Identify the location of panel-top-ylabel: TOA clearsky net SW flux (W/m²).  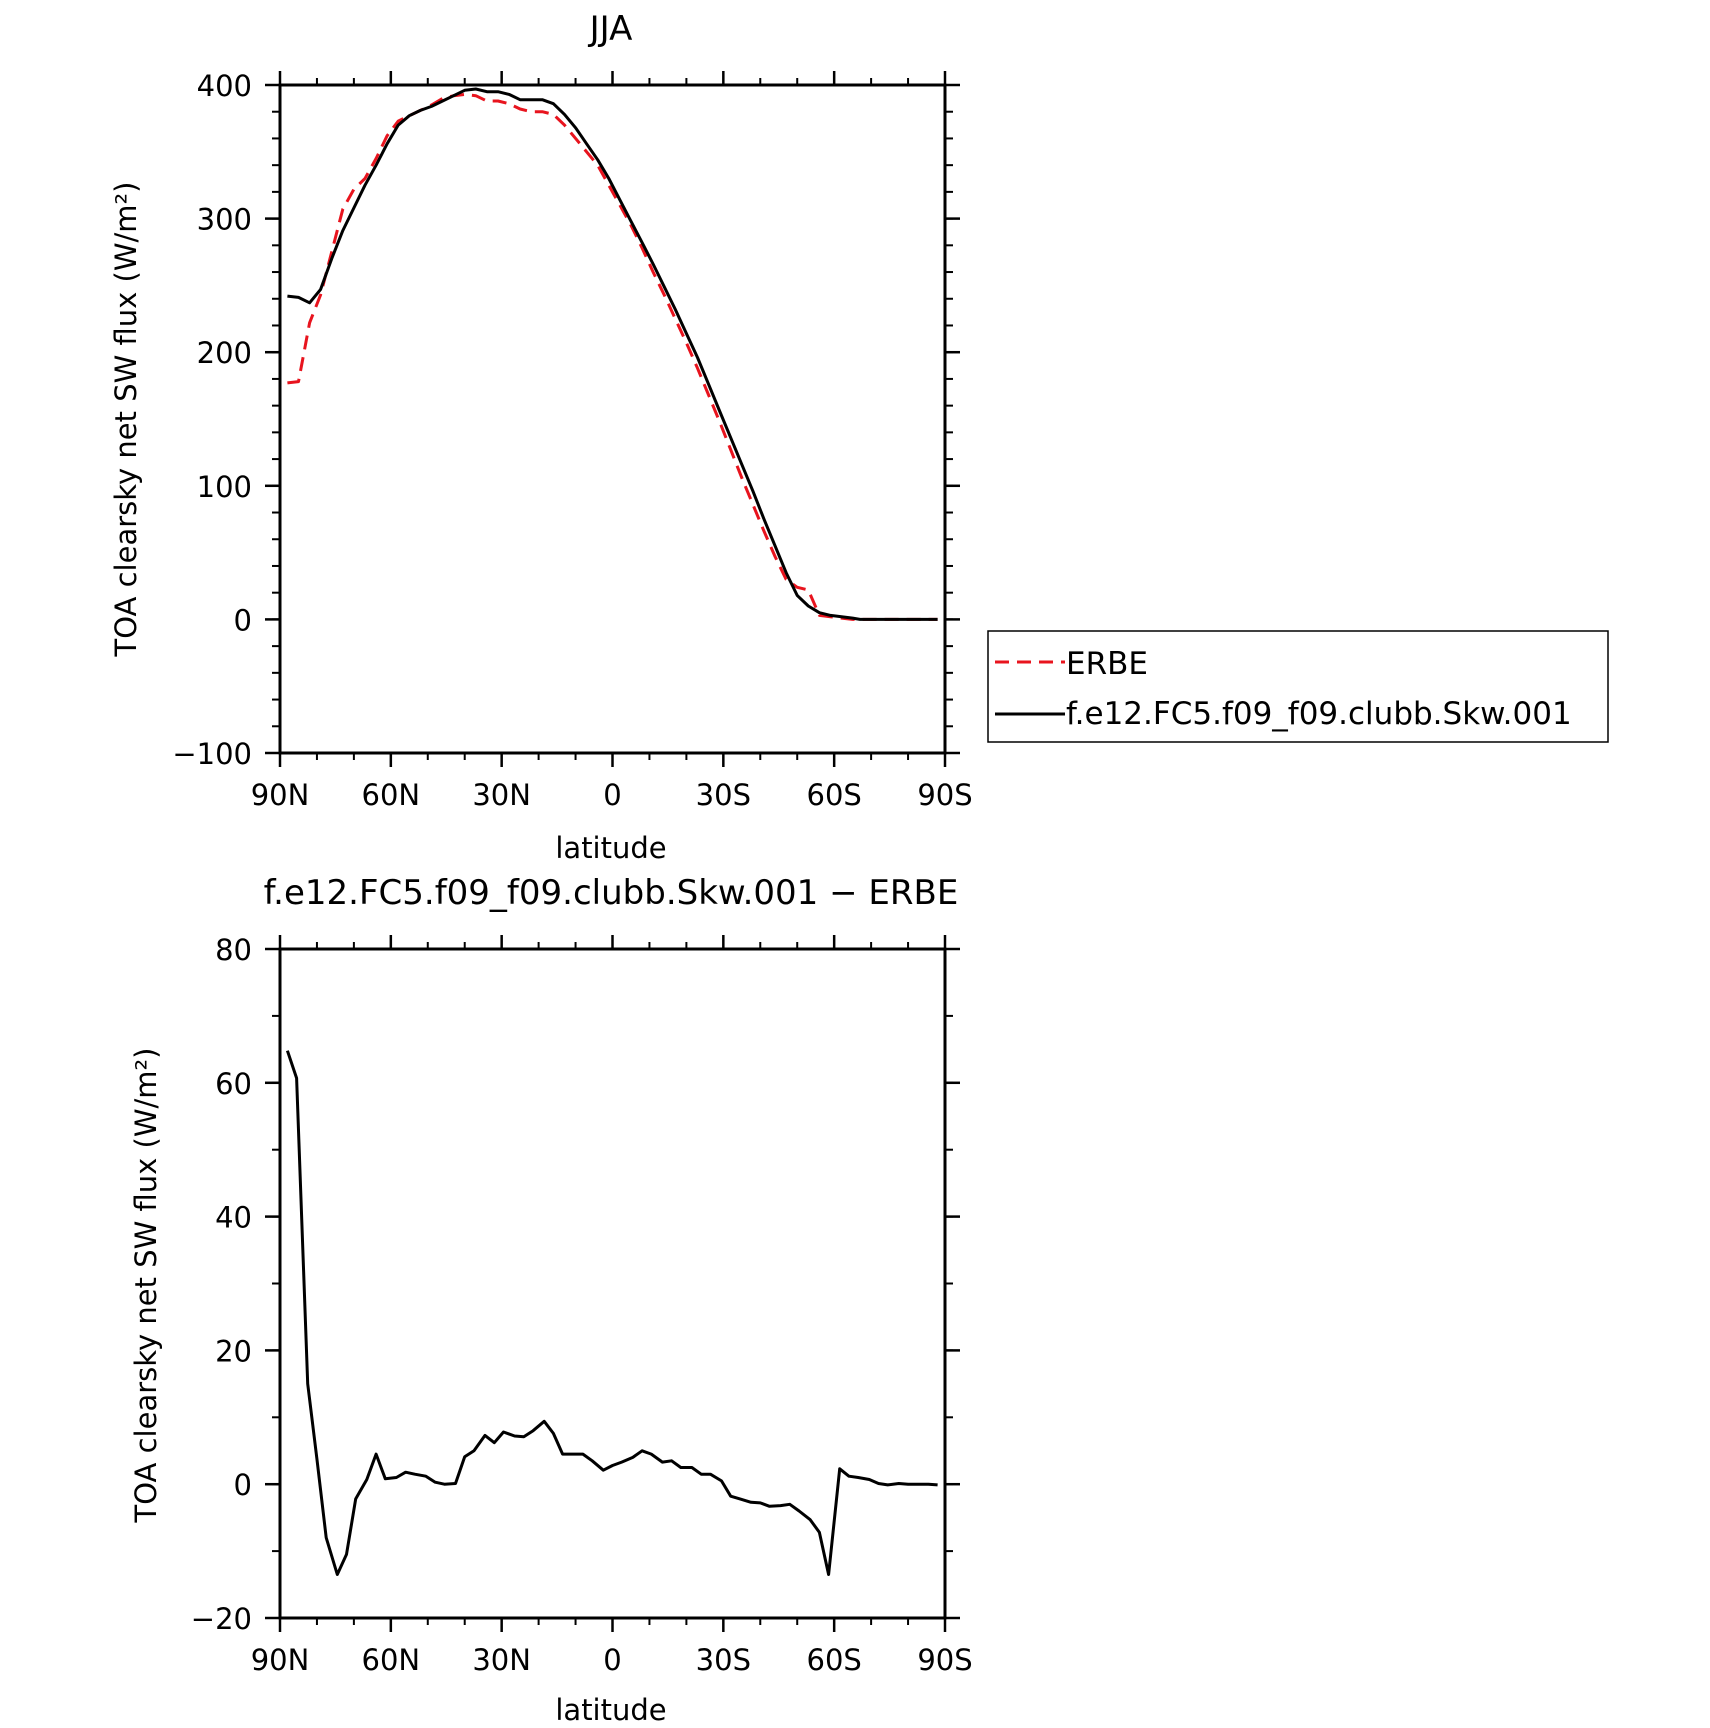
(126, 420).